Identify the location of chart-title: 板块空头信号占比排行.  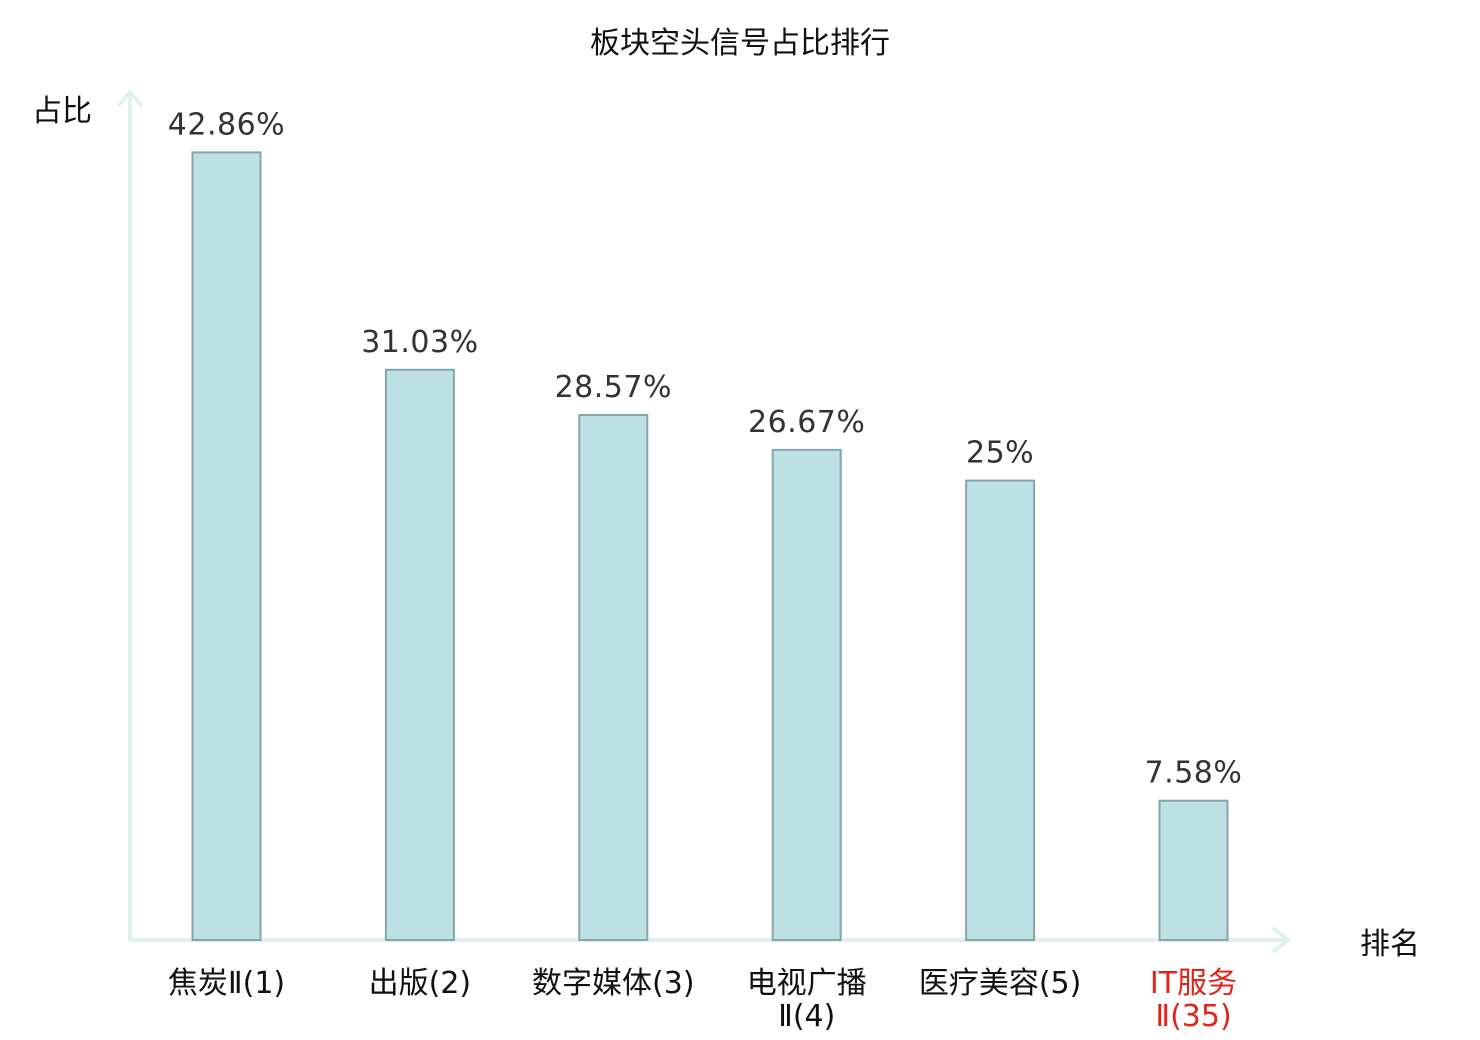
(740, 43).